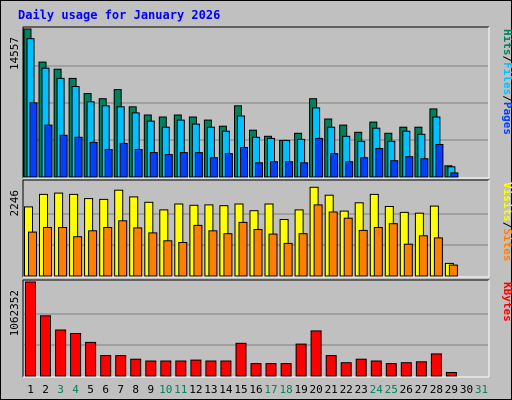 This screenshot has height=400, width=512. Describe the element at coordinates (506, 118) in the screenshot. I see `legend-entry: Pages` at that location.